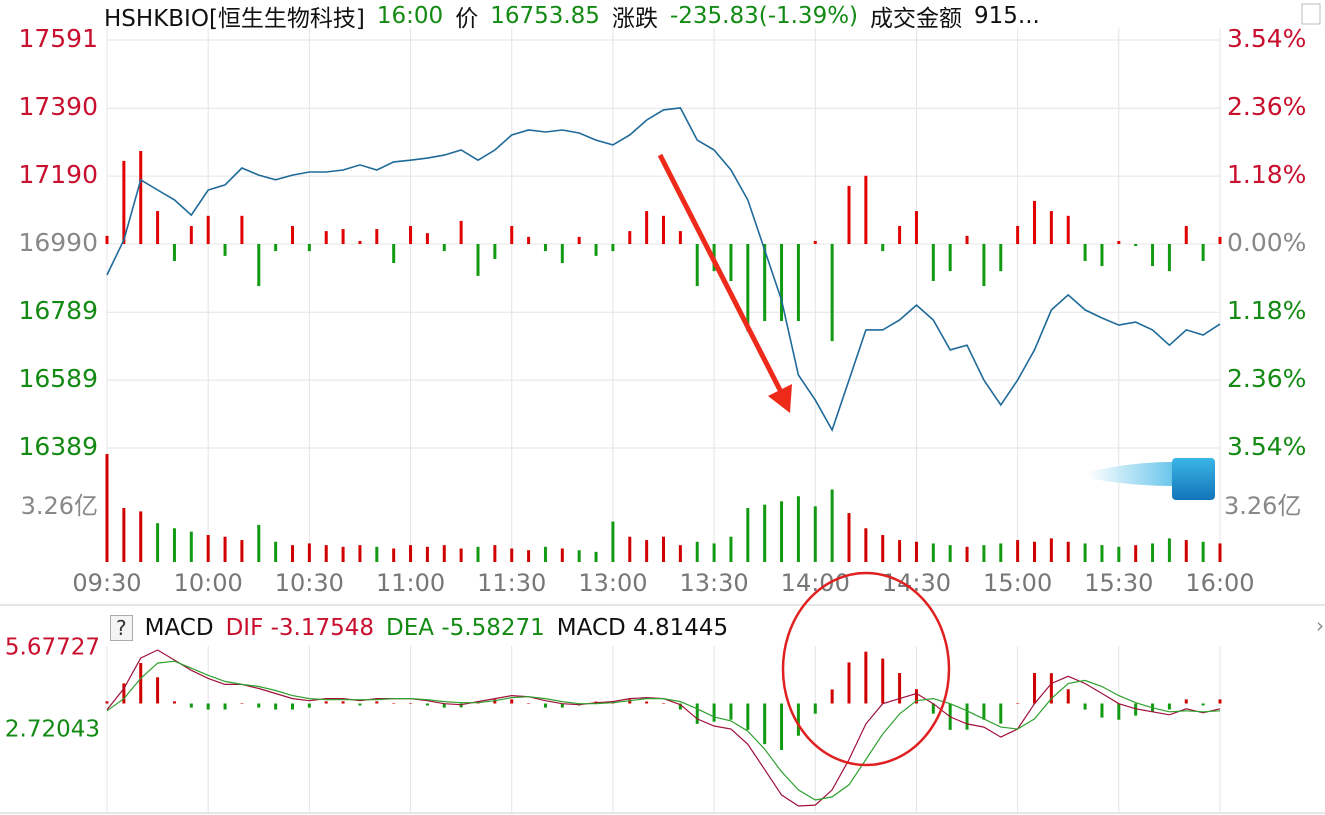 This screenshot has width=1325, height=815. Describe the element at coordinates (916, 19) in the screenshot. I see `amount-label: 成交金额` at that location.